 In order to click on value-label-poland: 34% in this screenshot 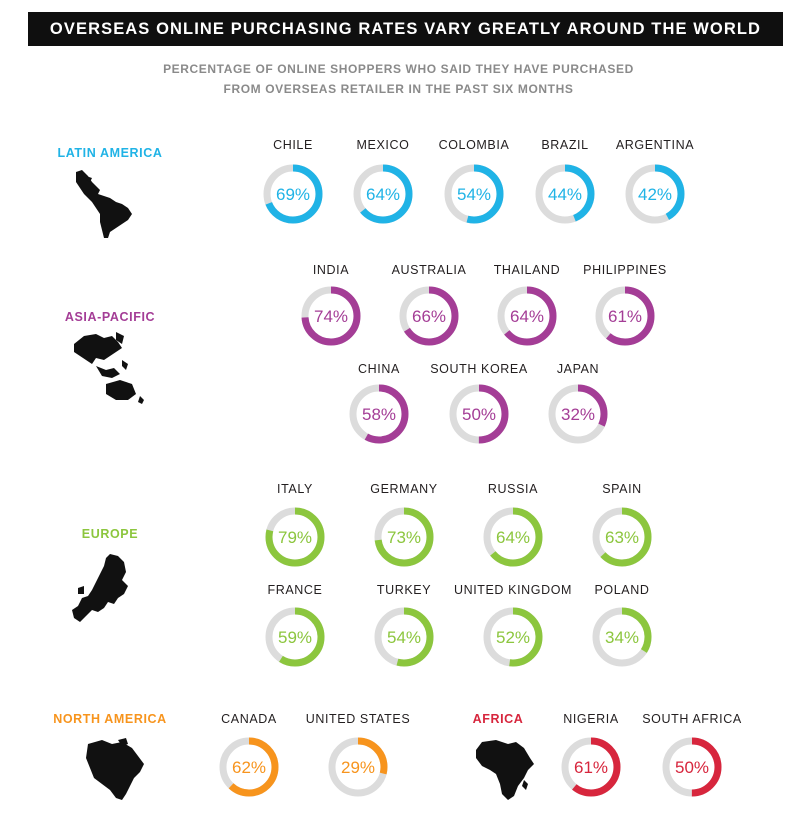, I will do `click(622, 637)`.